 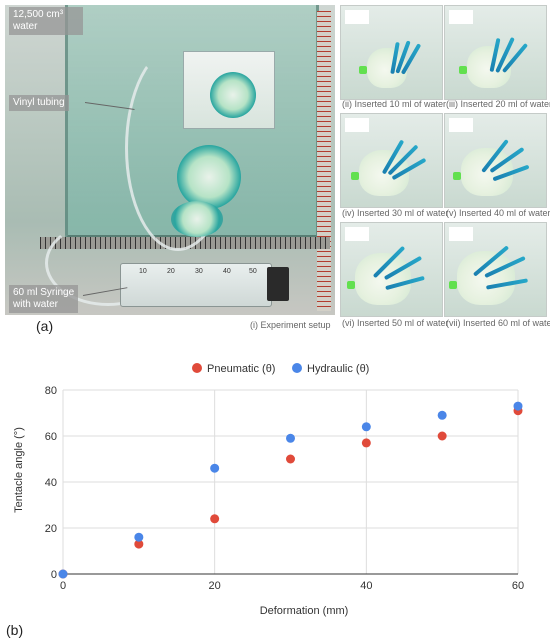 What do you see at coordinates (143, 271) in the screenshot?
I see `syringe-tick: 10` at bounding box center [143, 271].